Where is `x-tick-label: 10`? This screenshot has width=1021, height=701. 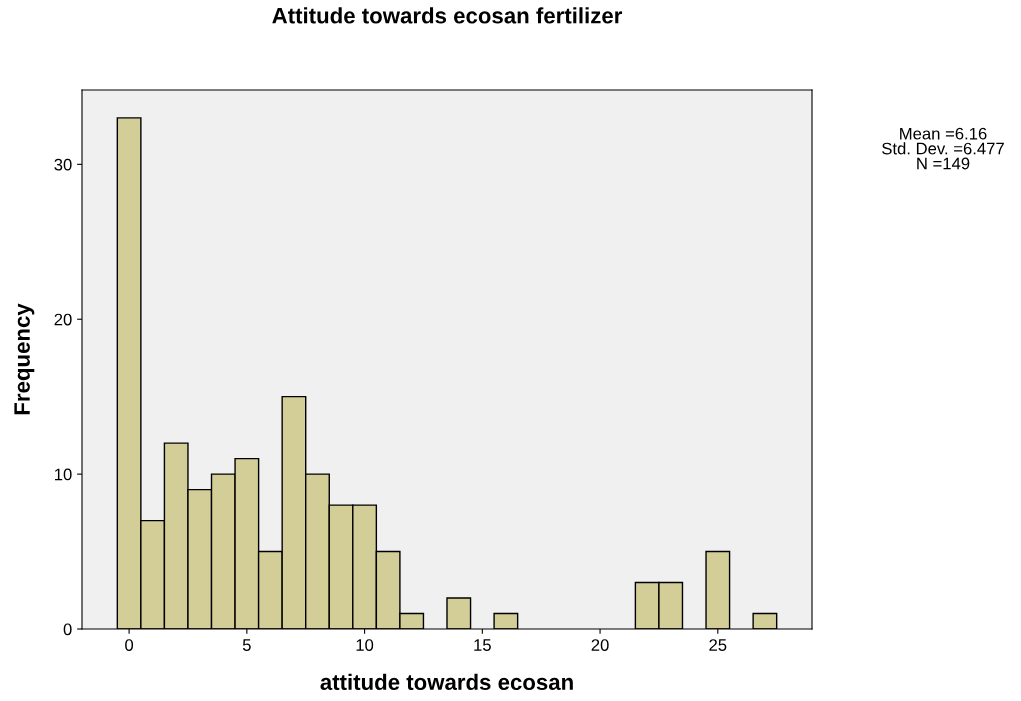
x-tick-label: 10 is located at coordinates (365, 645).